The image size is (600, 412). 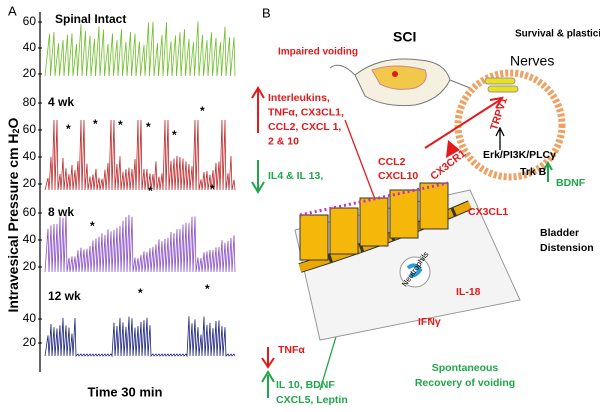 What do you see at coordinates (305, 385) in the screenshot?
I see `il10-line: IL 10, BDNF` at bounding box center [305, 385].